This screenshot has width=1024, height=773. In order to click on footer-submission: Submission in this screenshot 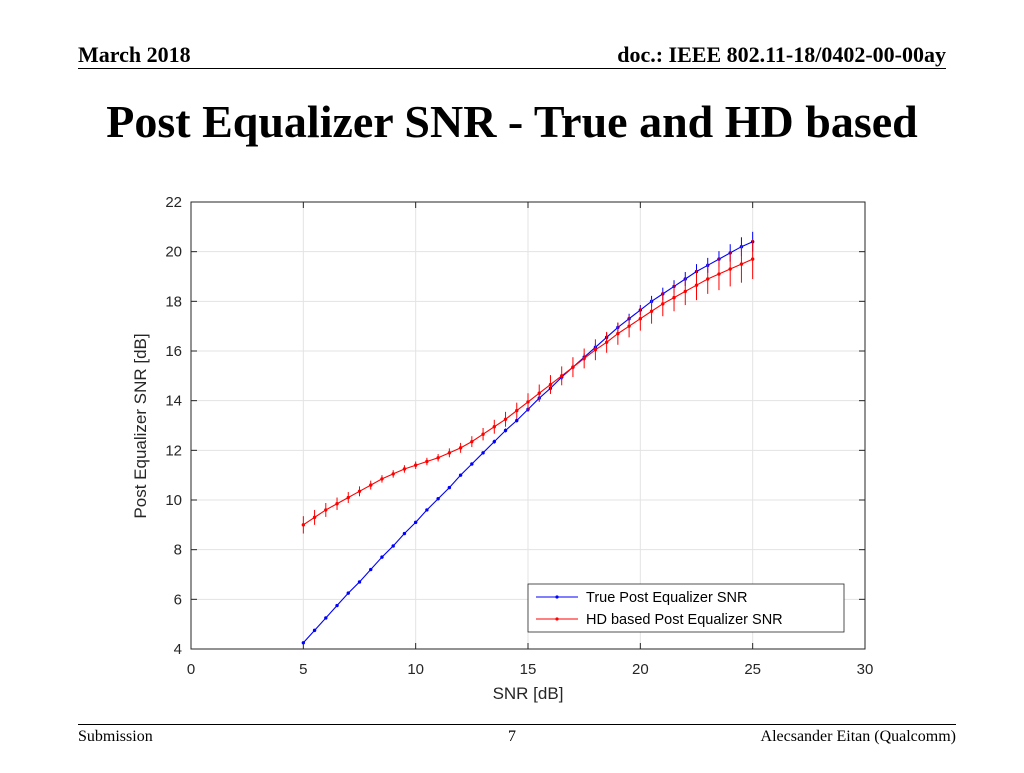, I will do `click(115, 736)`.